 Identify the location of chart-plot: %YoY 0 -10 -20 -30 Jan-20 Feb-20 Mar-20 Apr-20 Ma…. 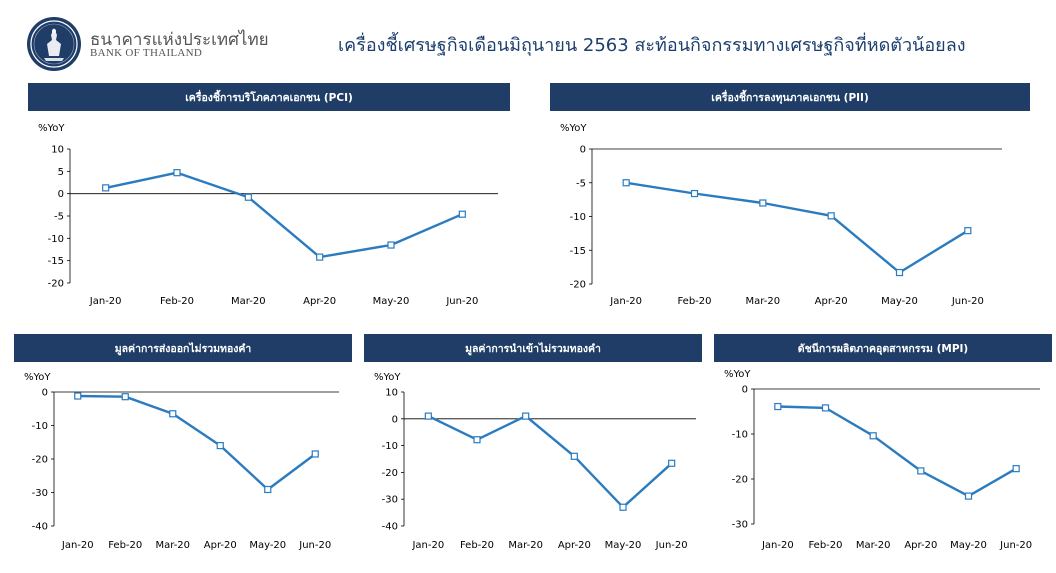
(882, 460).